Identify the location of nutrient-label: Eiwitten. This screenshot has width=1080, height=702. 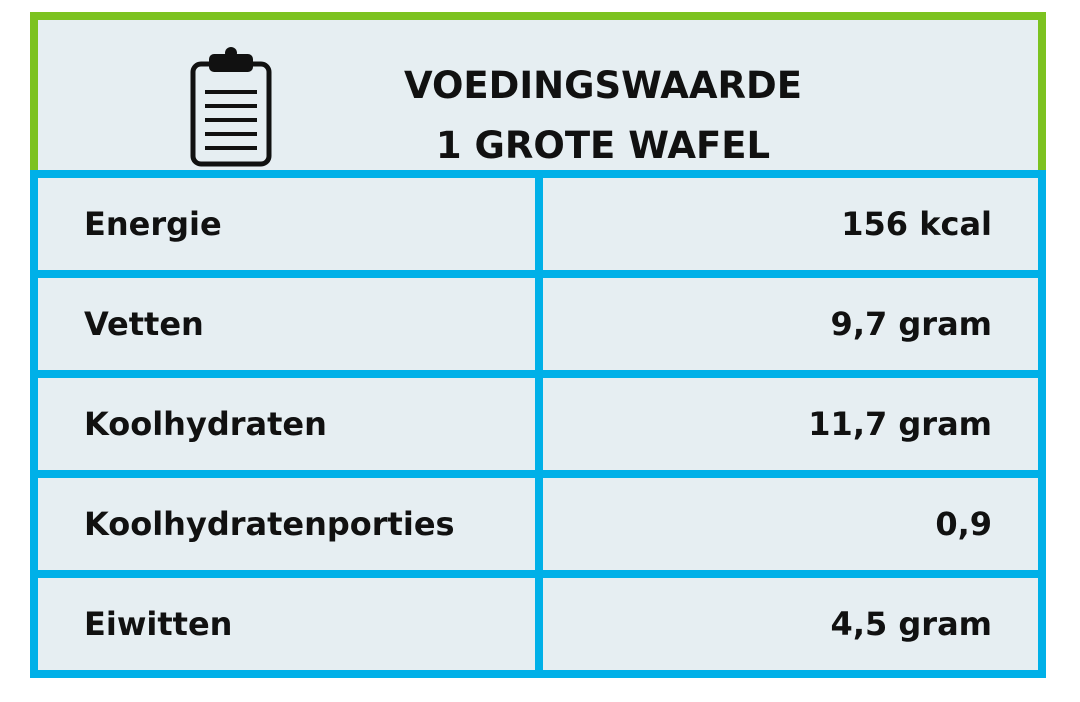
(286, 624).